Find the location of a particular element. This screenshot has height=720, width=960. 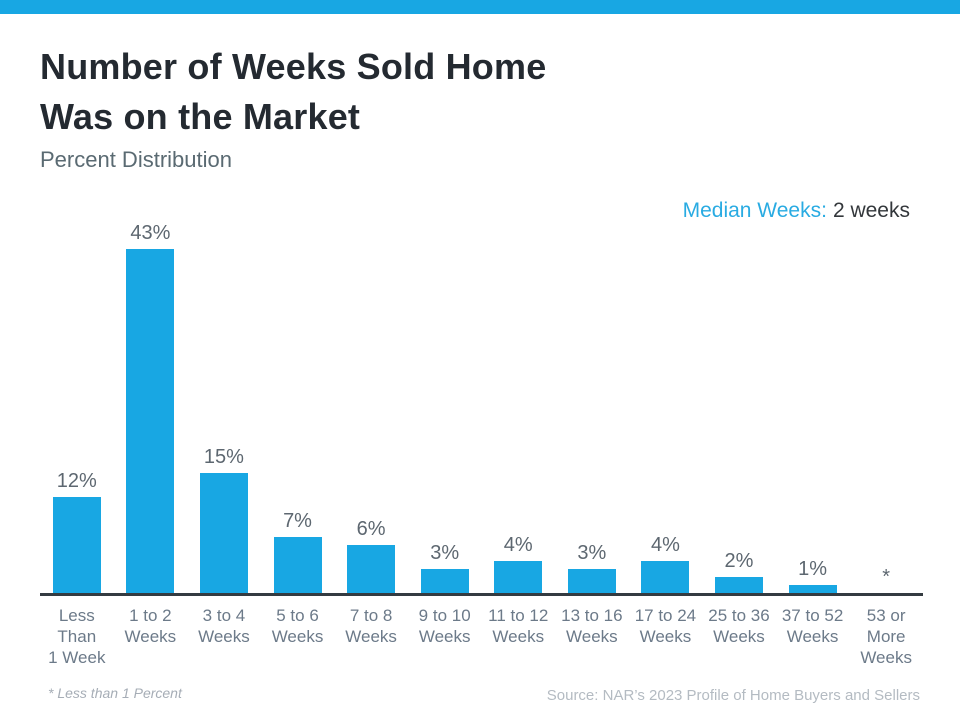

x-axis-label: 3 to 4 Weeks is located at coordinates (224, 626).